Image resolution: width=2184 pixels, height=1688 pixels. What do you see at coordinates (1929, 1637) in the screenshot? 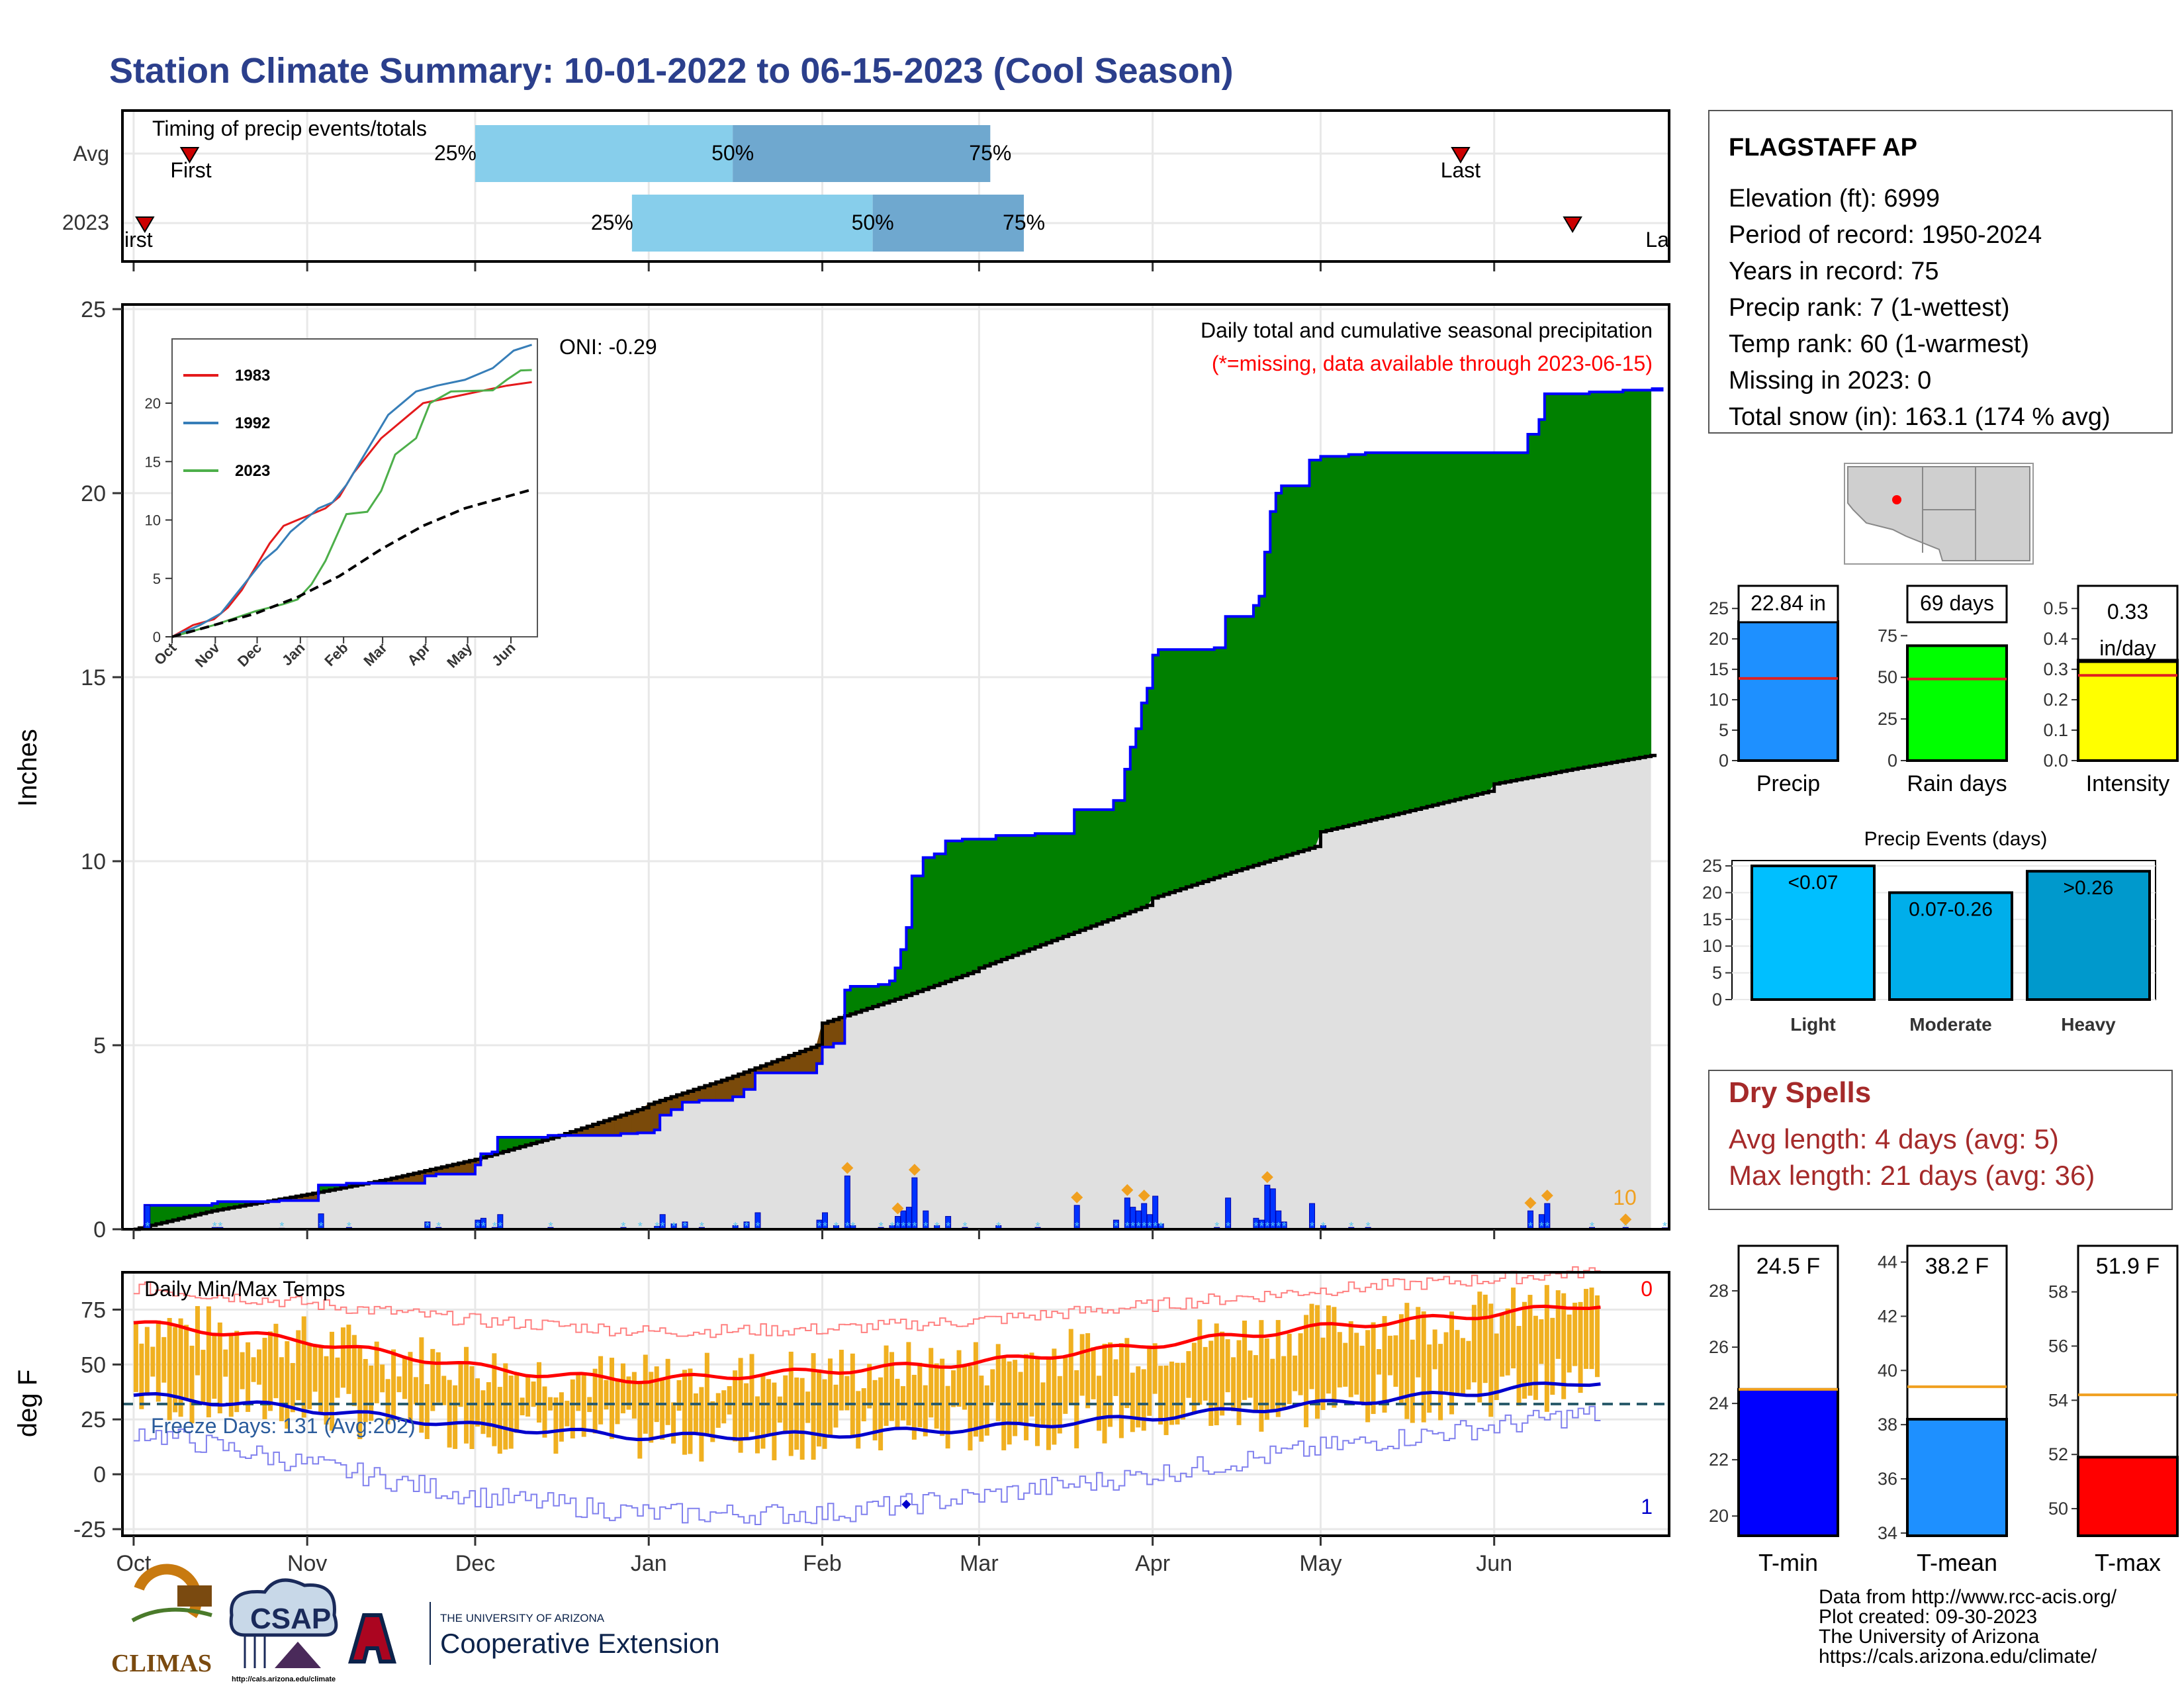
I see `footer-line-org: The University of Arizona` at bounding box center [1929, 1637].